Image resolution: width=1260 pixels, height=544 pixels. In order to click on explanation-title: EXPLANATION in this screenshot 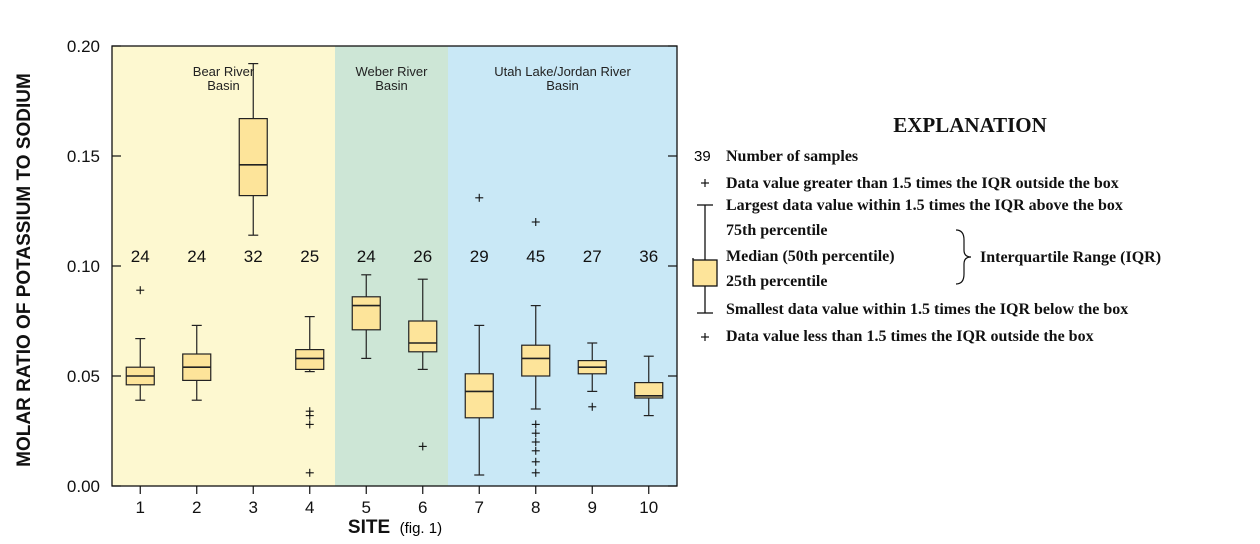, I will do `click(970, 125)`.